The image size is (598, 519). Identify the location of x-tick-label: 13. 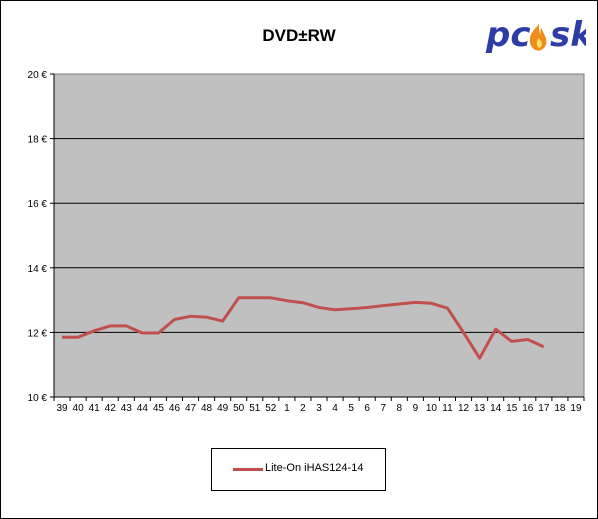
(480, 408).